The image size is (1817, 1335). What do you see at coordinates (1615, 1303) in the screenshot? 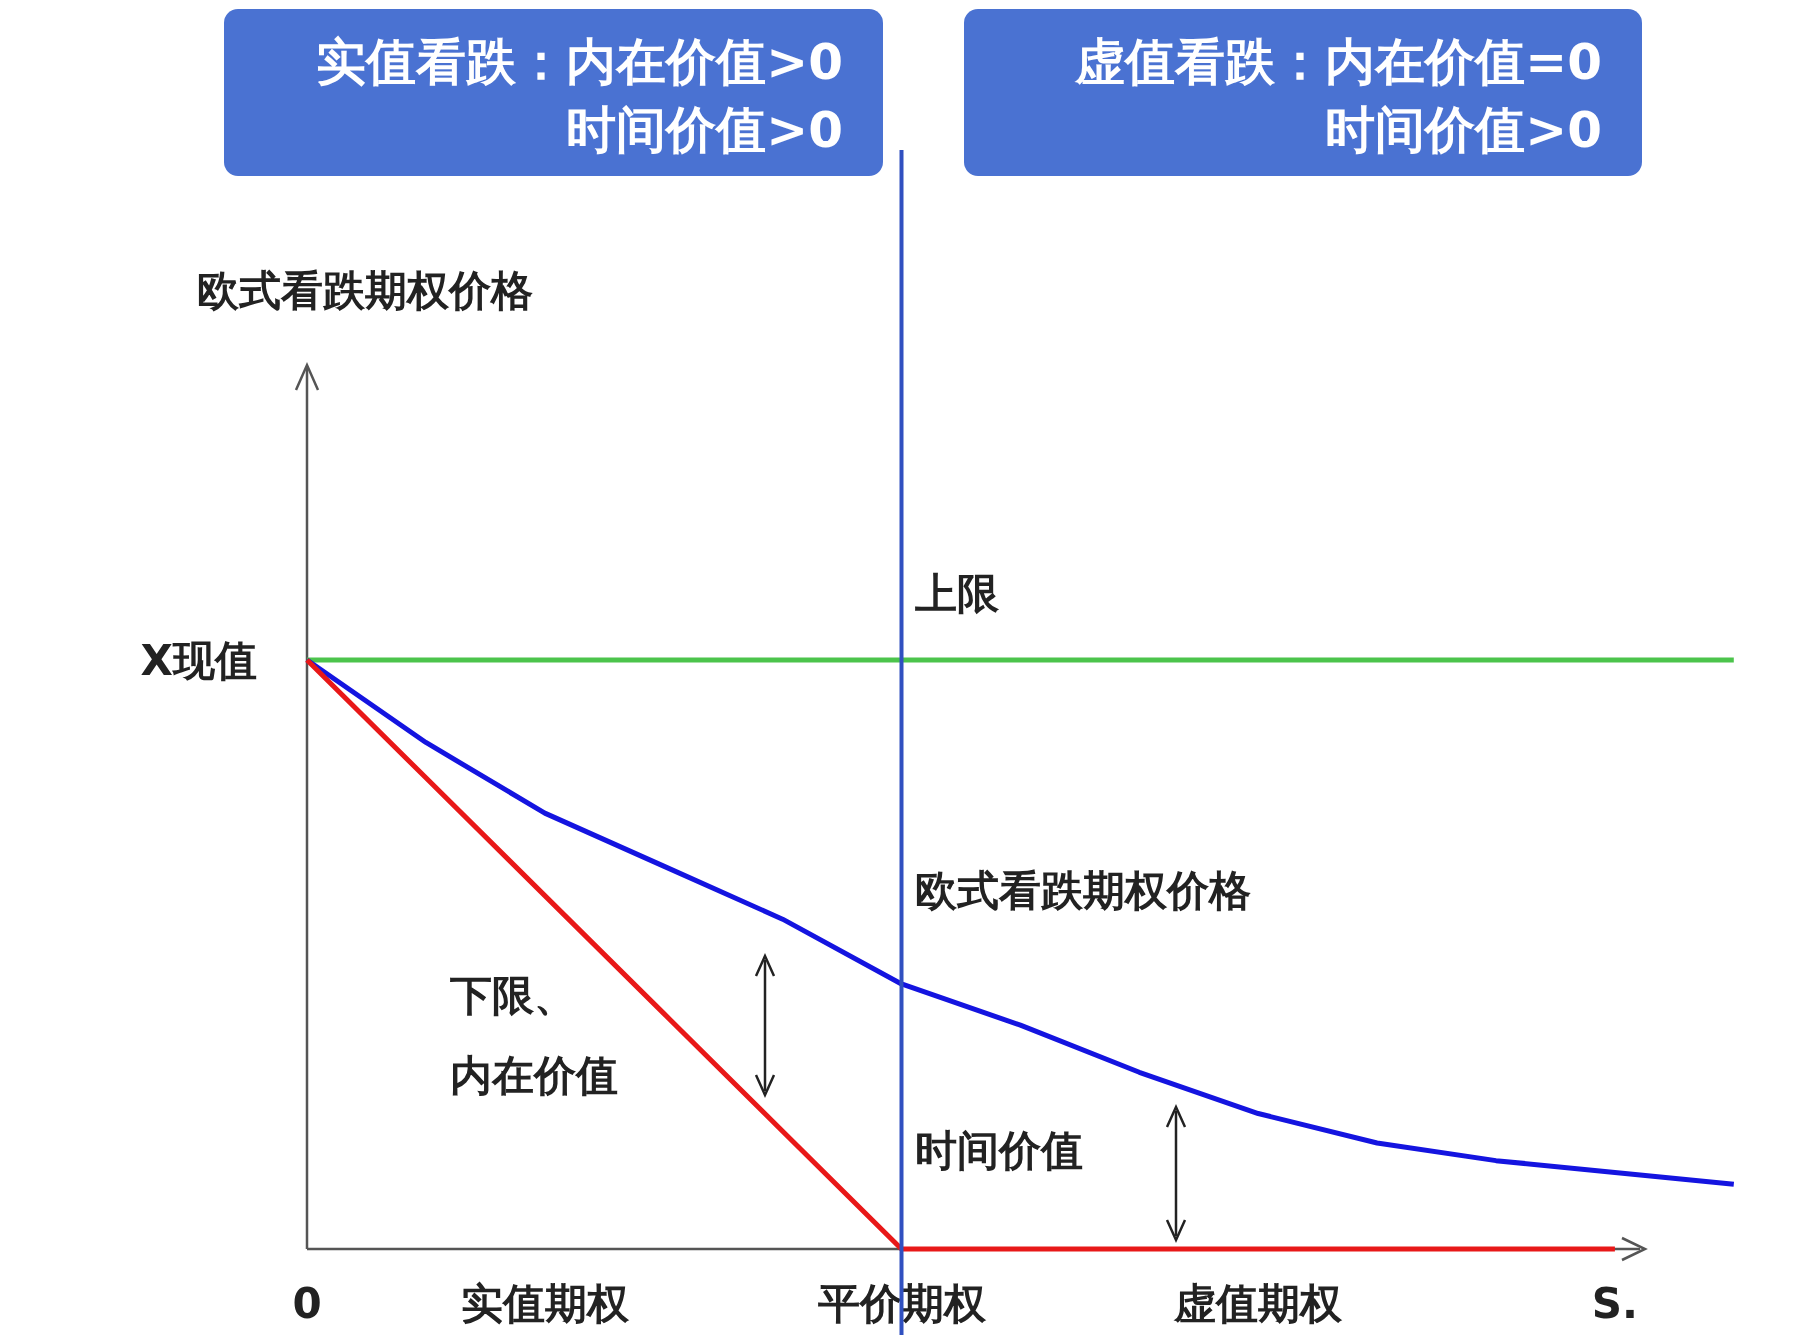
I see `x-tick-label: S.` at bounding box center [1615, 1303].